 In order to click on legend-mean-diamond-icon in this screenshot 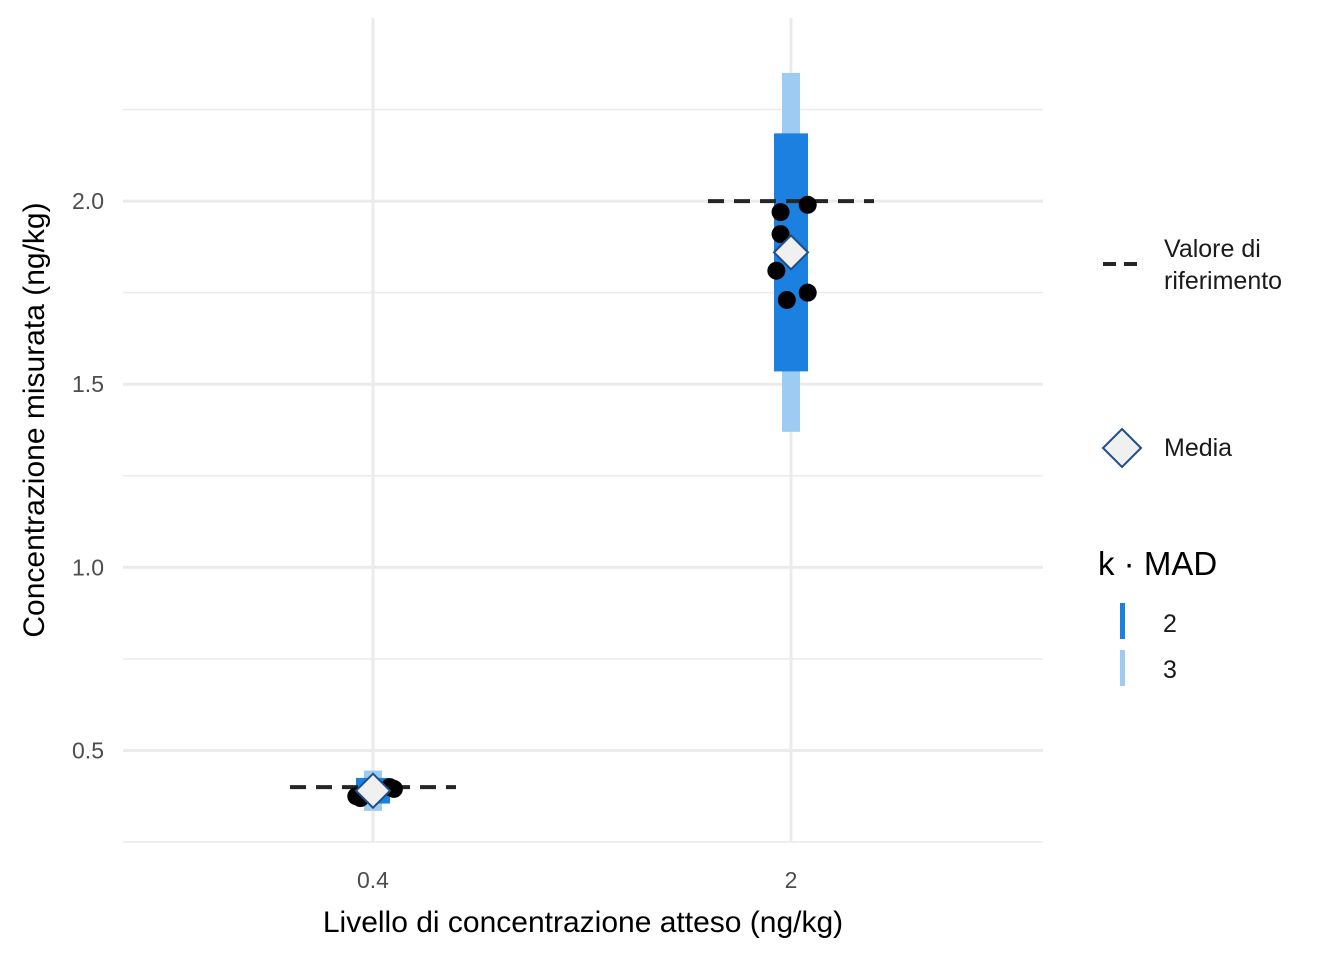, I will do `click(1122, 448)`.